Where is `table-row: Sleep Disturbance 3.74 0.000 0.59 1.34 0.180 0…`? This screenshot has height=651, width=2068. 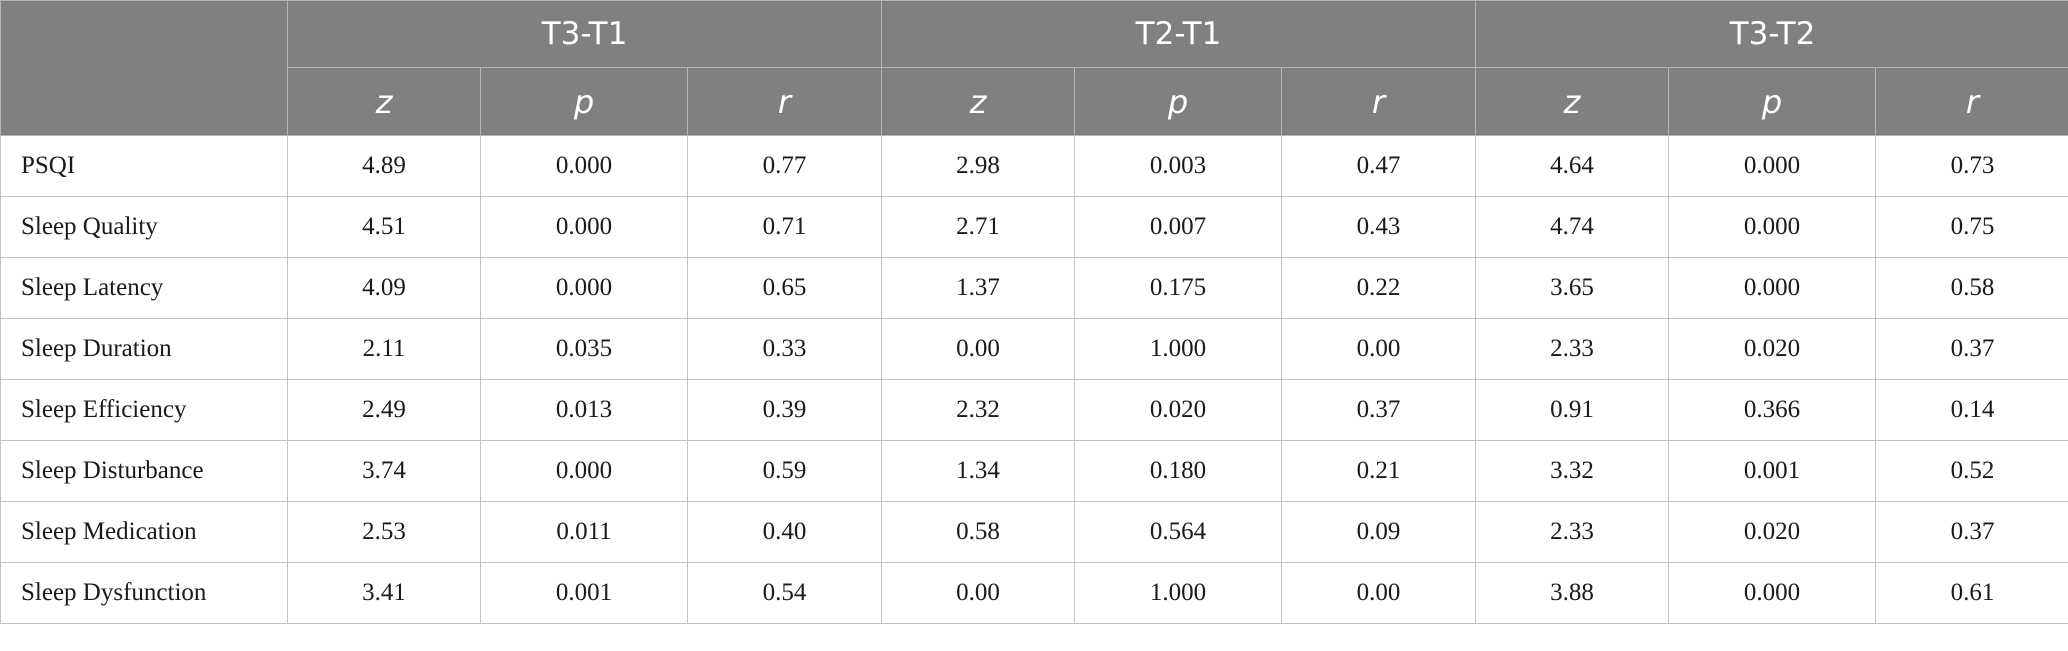
table-row: Sleep Disturbance 3.74 0.000 0.59 1.34 0.180 0… is located at coordinates (1034, 471).